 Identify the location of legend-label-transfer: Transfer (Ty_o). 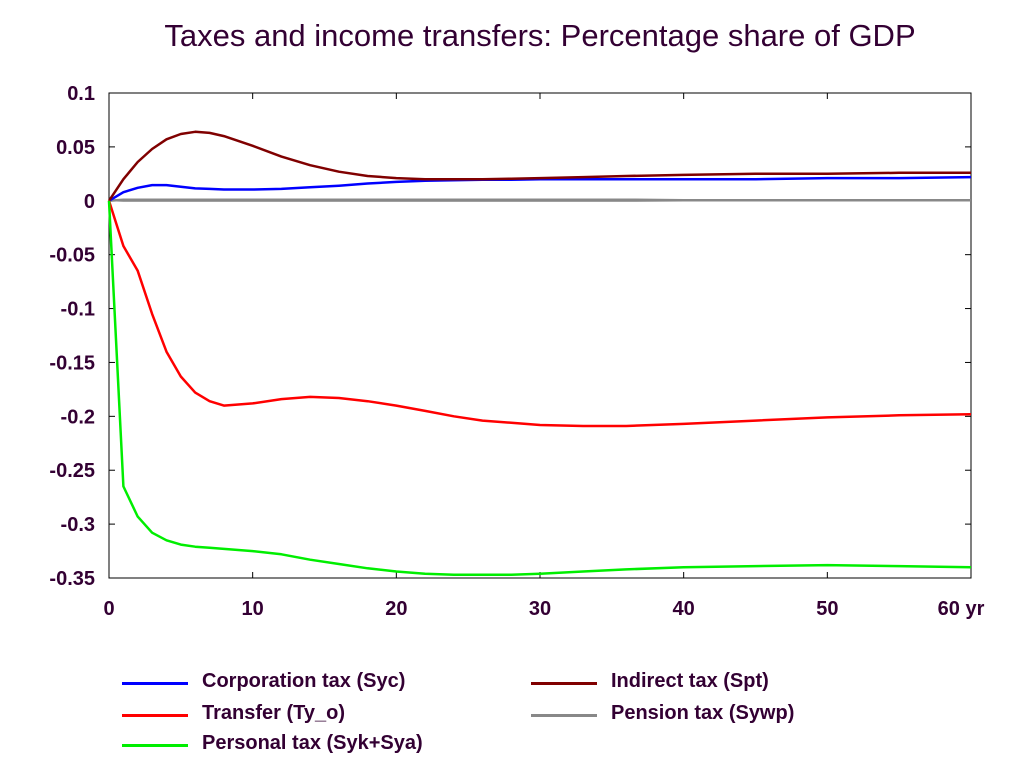
(273, 713).